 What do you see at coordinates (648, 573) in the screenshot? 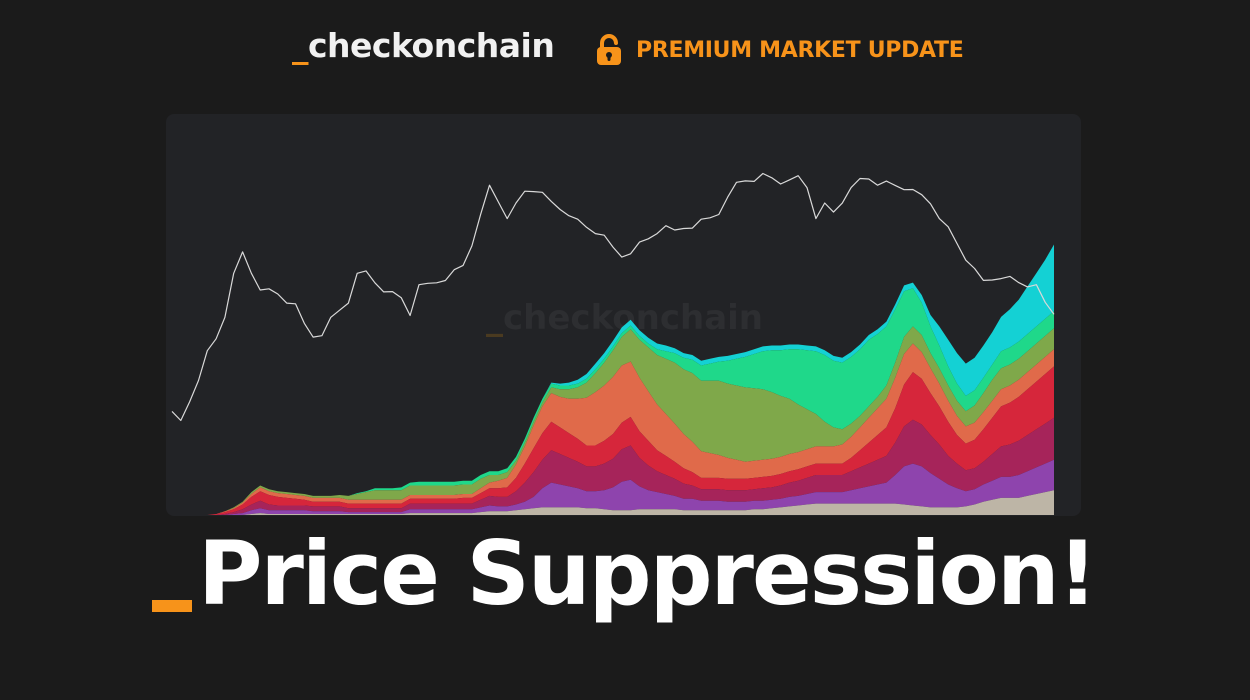
I see `headline-title: Price Suppression!` at bounding box center [648, 573].